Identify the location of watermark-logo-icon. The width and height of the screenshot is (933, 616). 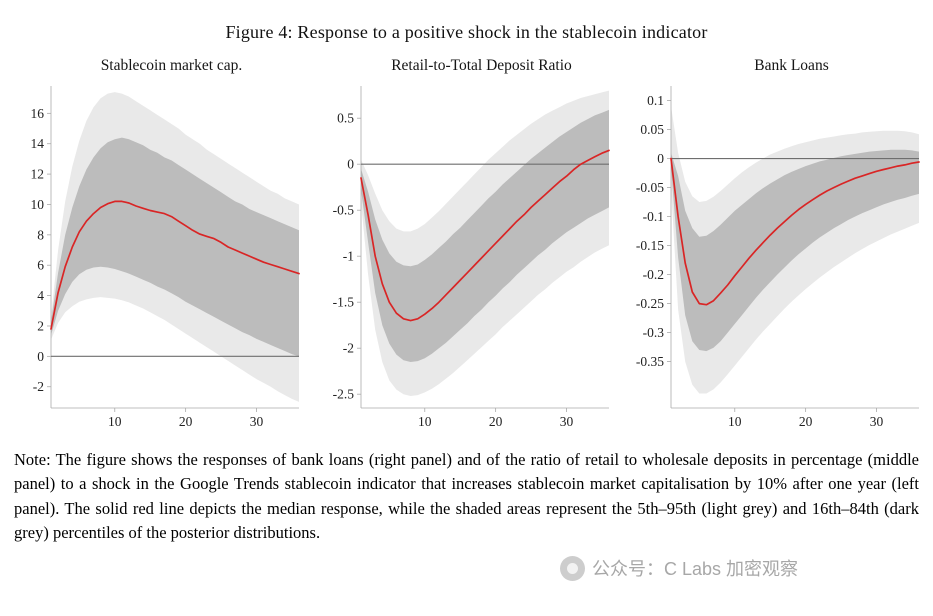
(572, 568).